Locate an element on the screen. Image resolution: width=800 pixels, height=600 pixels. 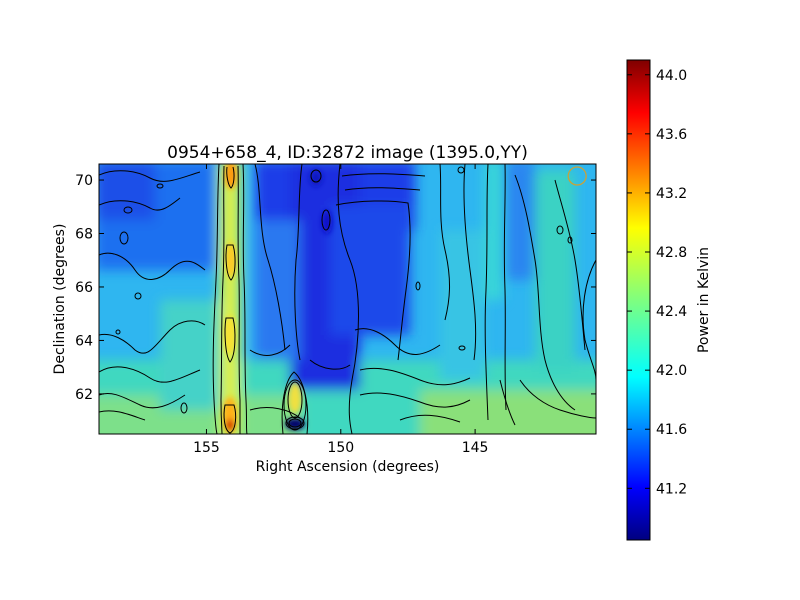
colorbar-tick-label: 43.2 is located at coordinates (671, 194).